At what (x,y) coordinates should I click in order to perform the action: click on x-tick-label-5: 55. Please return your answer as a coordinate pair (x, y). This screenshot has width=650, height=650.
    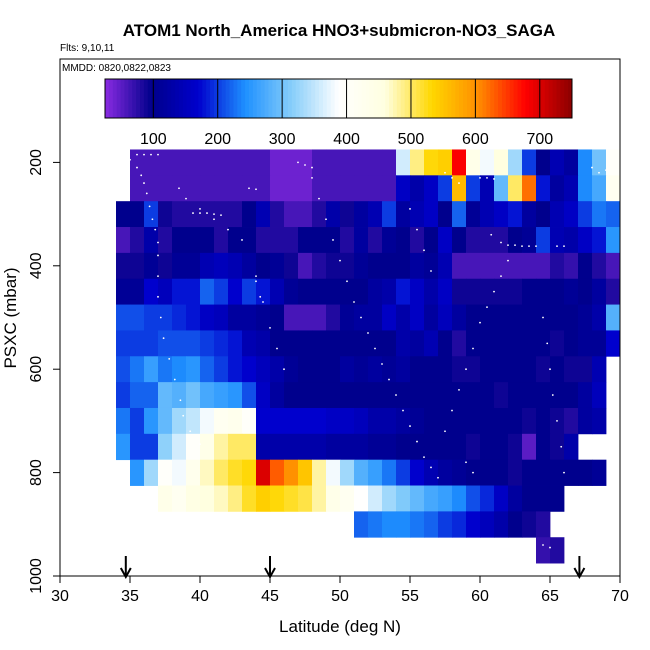
    Looking at the image, I should click on (410, 596).